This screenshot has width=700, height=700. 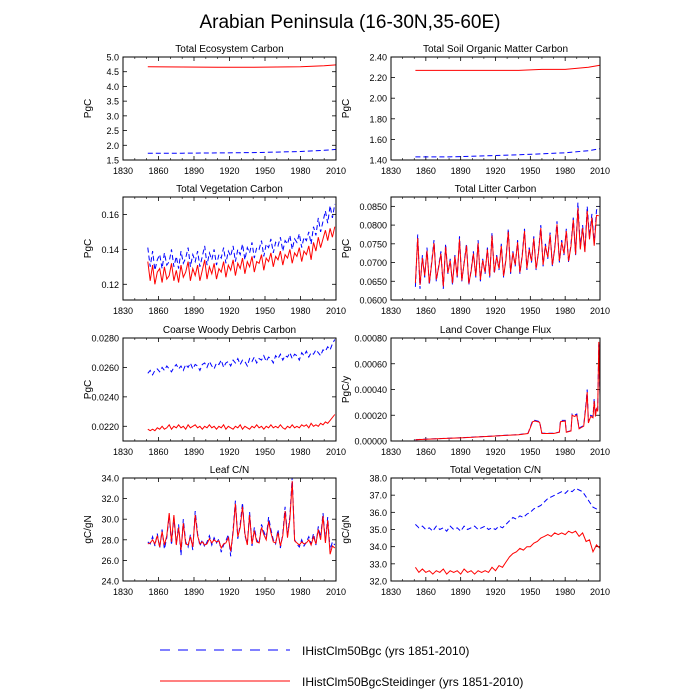 What do you see at coordinates (378, 513) in the screenshot?
I see `y-tick-label: 36.0` at bounding box center [378, 513].